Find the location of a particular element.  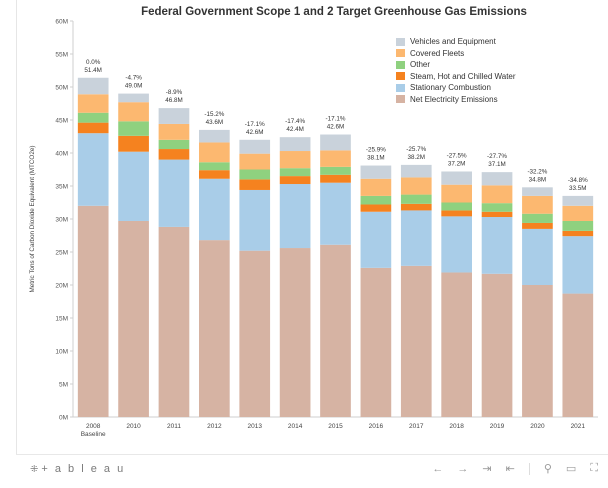

legend-item: Stationary Combustion is located at coordinates (456, 88).